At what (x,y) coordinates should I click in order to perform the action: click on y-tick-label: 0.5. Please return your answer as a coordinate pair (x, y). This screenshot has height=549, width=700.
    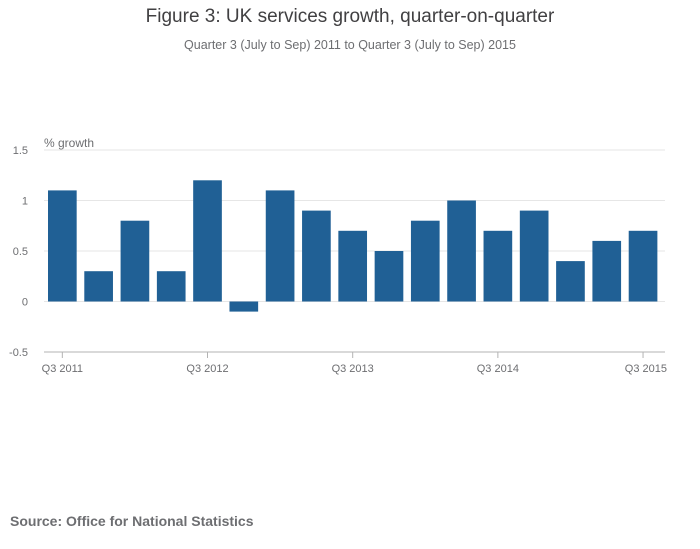
    Looking at the image, I should click on (20, 252).